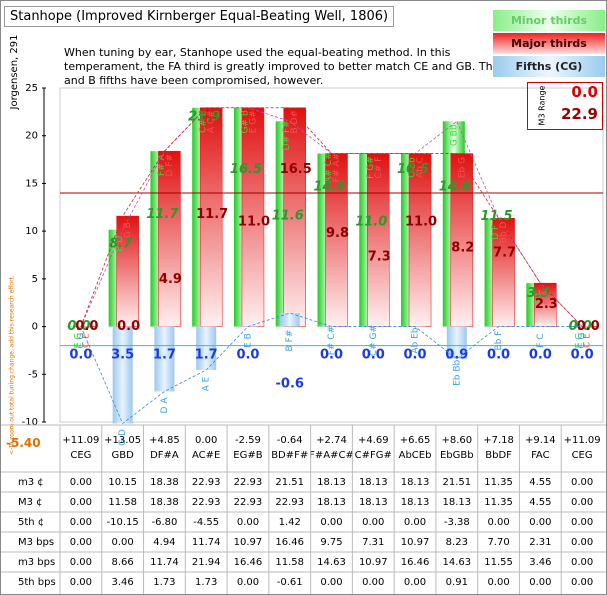  What do you see at coordinates (498, 562) in the screenshot?
I see `table-cell: 11.55` at bounding box center [498, 562].